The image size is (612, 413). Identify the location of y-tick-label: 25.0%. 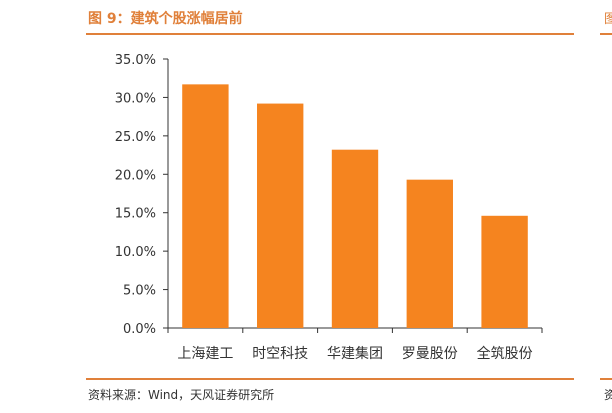
(135, 137).